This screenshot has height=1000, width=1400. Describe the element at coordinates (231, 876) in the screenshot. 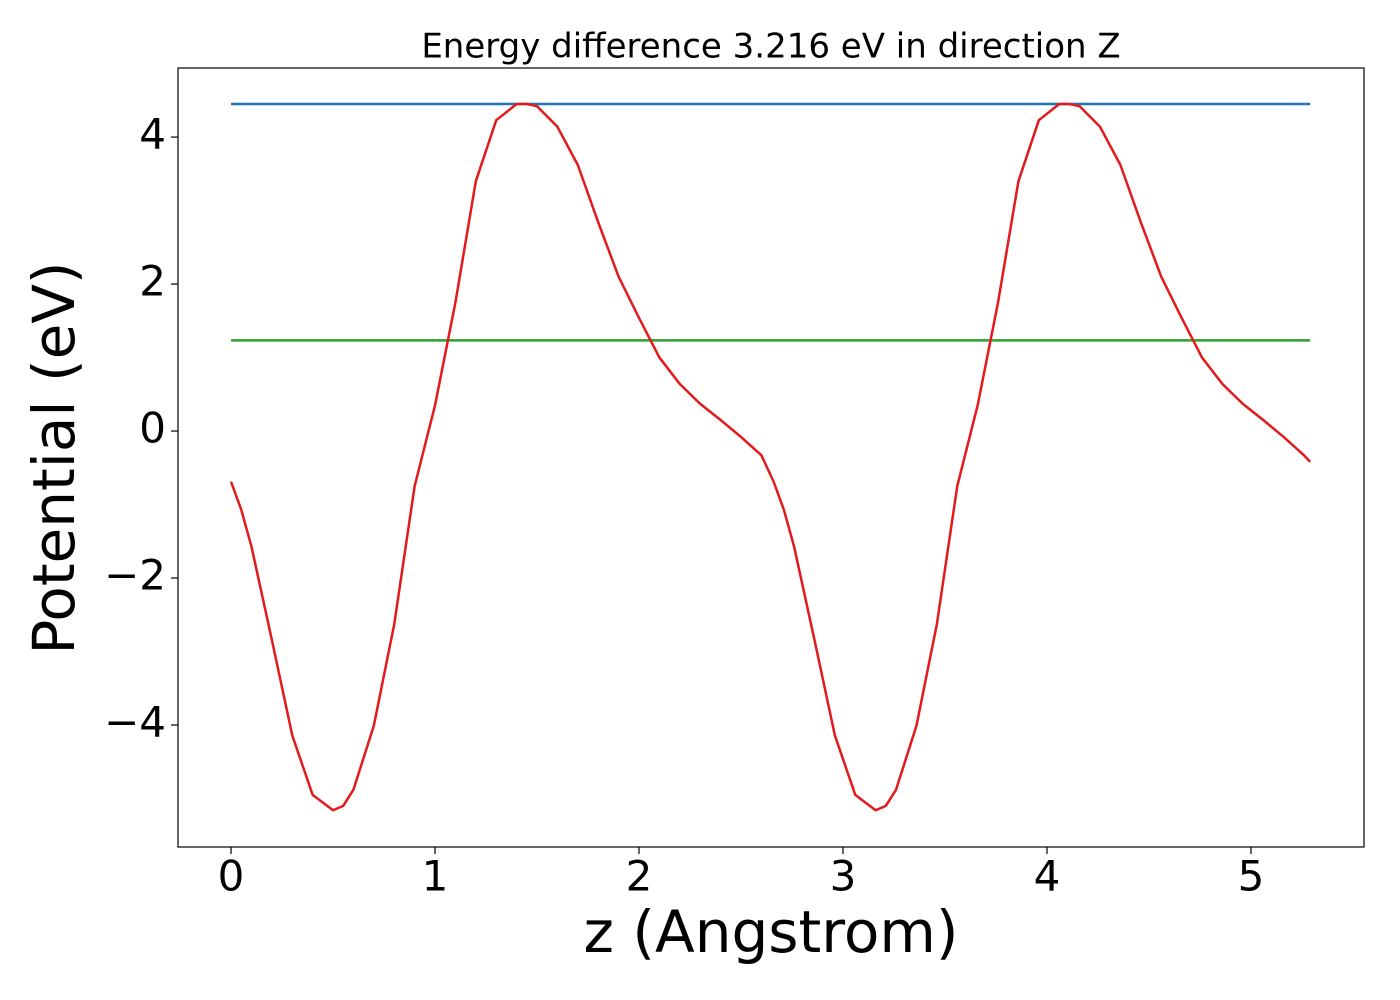

I see `x-tick-label: 0` at that location.